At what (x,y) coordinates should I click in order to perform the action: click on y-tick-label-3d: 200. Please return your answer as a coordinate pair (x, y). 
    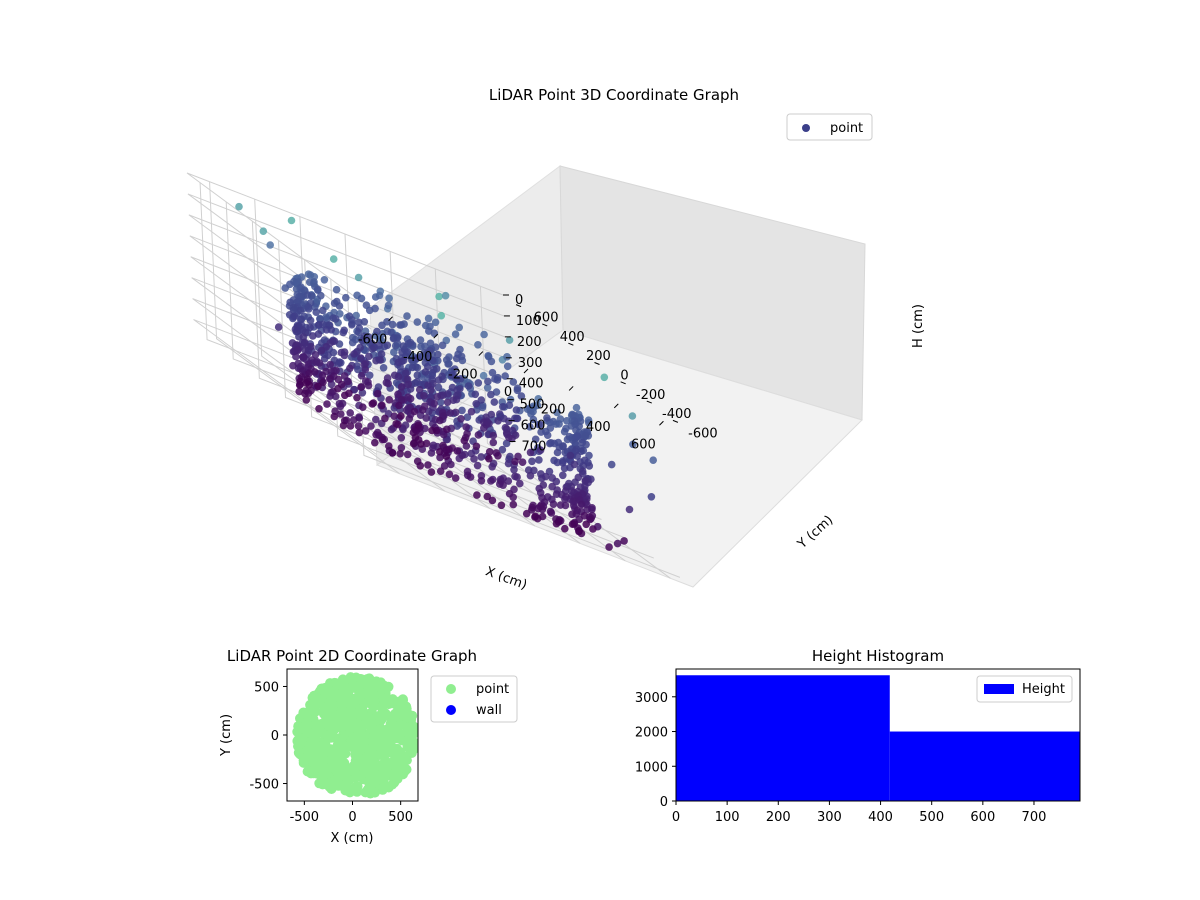
    Looking at the image, I should click on (598, 356).